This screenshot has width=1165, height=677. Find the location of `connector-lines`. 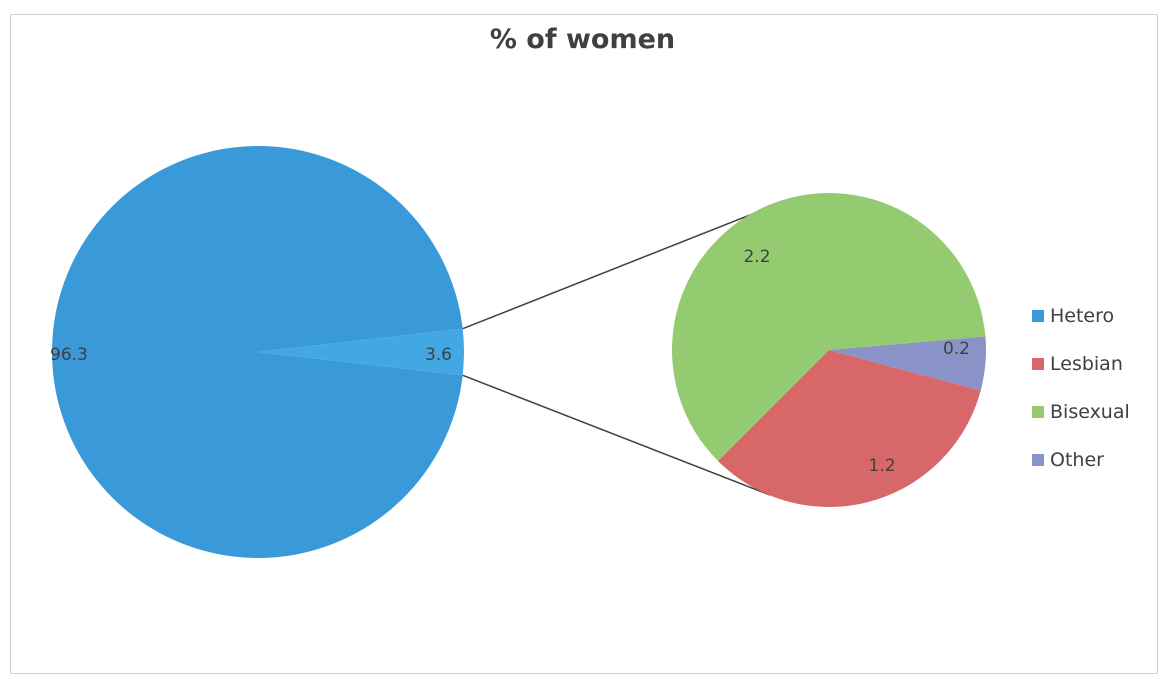

connector-lines is located at coordinates (616, 351).